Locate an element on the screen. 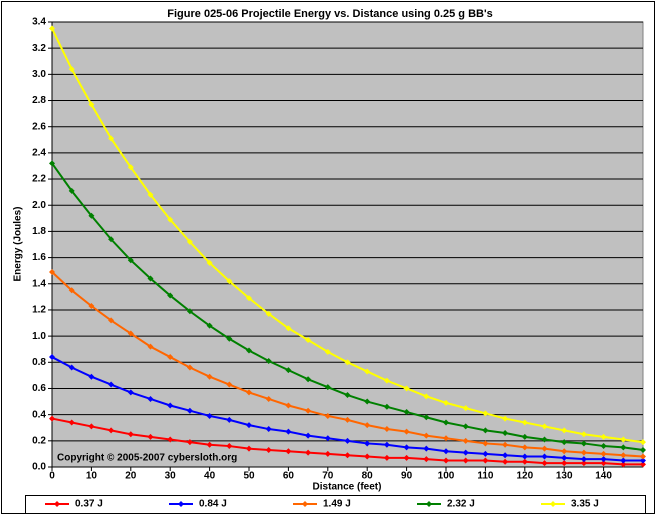 This screenshot has width=657, height=516. x-tick-label: 80 is located at coordinates (368, 476).